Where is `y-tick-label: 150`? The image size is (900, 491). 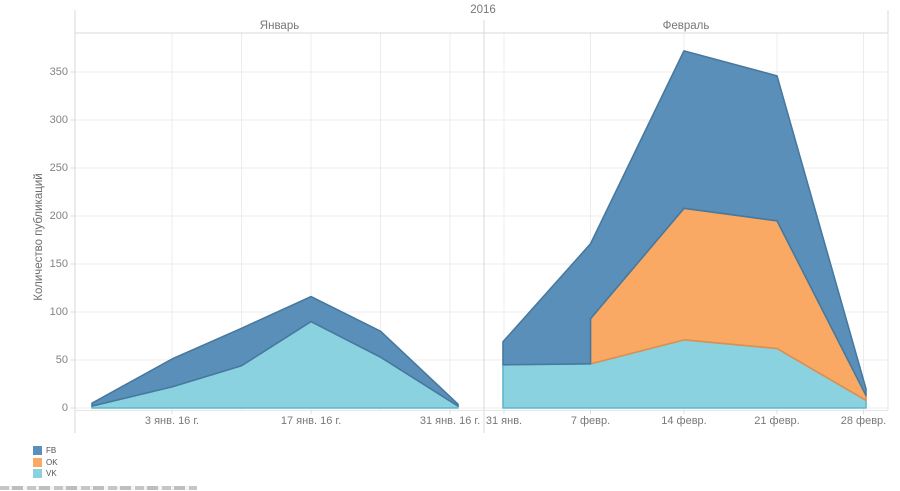 y-tick-label: 150 is located at coordinates (58, 263).